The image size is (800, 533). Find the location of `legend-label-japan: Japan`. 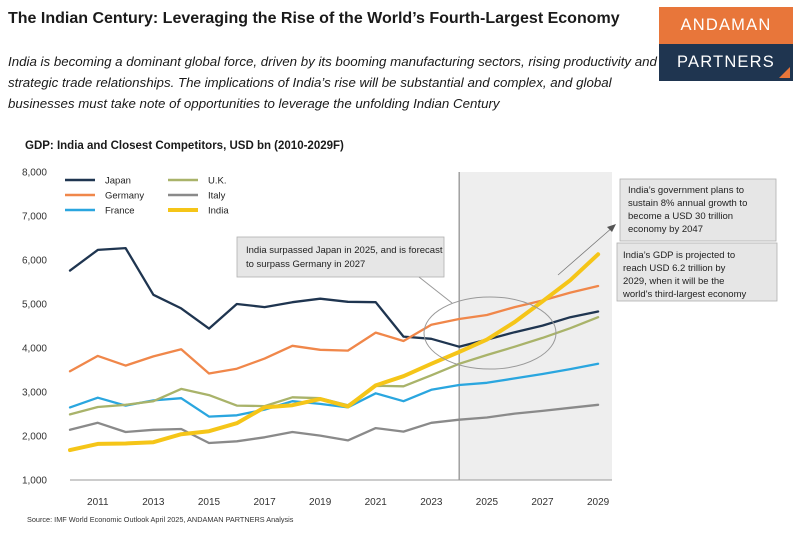

legend-label-japan: Japan is located at coordinates (118, 181).